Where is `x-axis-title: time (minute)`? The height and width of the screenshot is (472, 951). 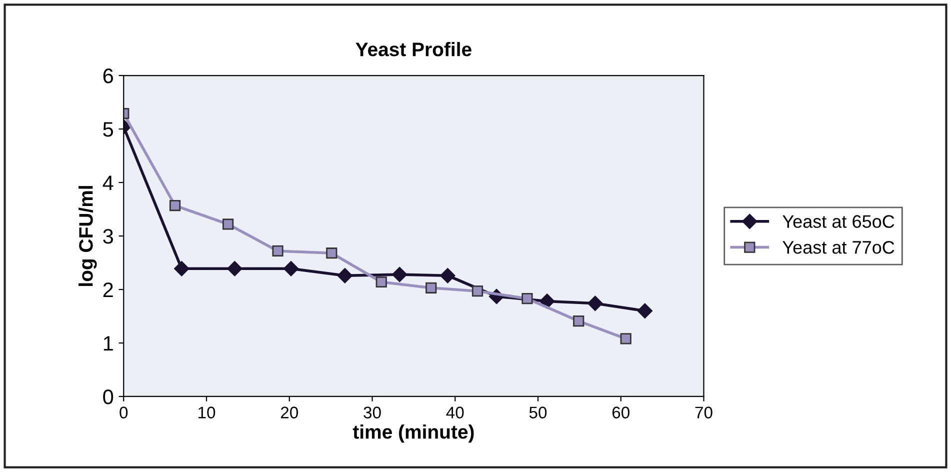 x-axis-title: time (minute) is located at coordinates (413, 433).